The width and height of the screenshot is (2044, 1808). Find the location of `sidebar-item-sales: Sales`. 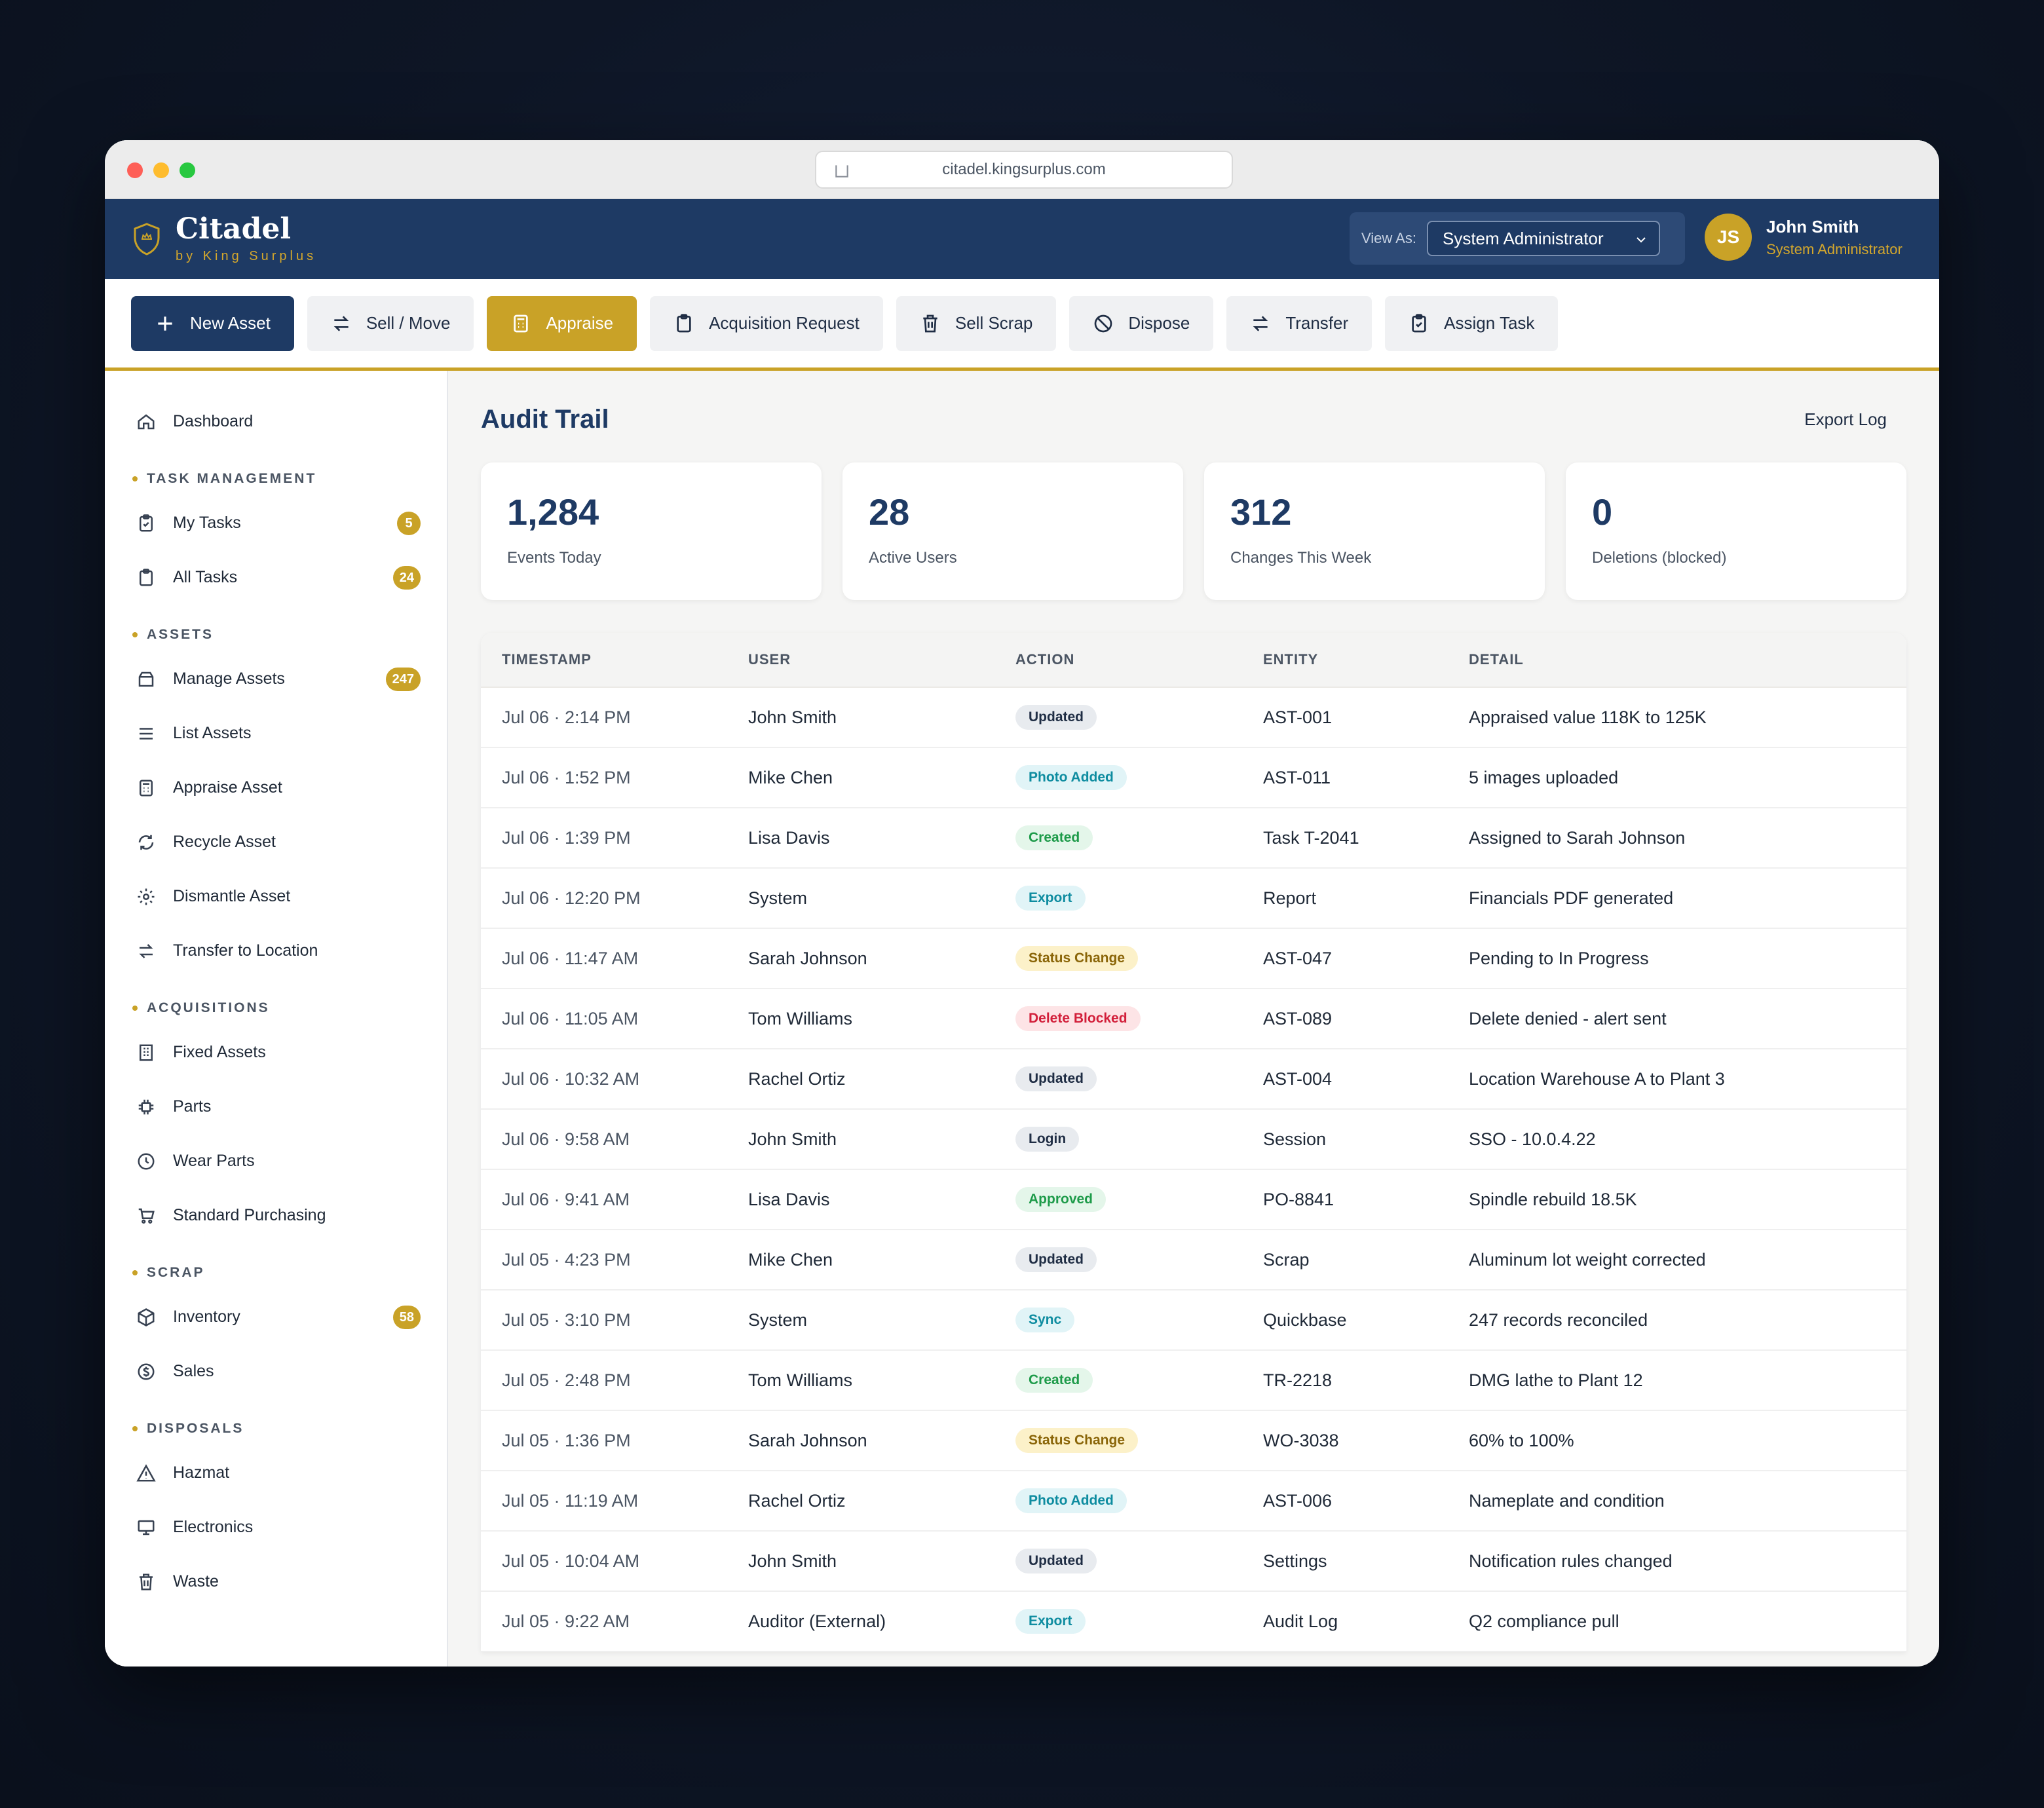

sidebar-item-sales: Sales is located at coordinates (276, 1371).